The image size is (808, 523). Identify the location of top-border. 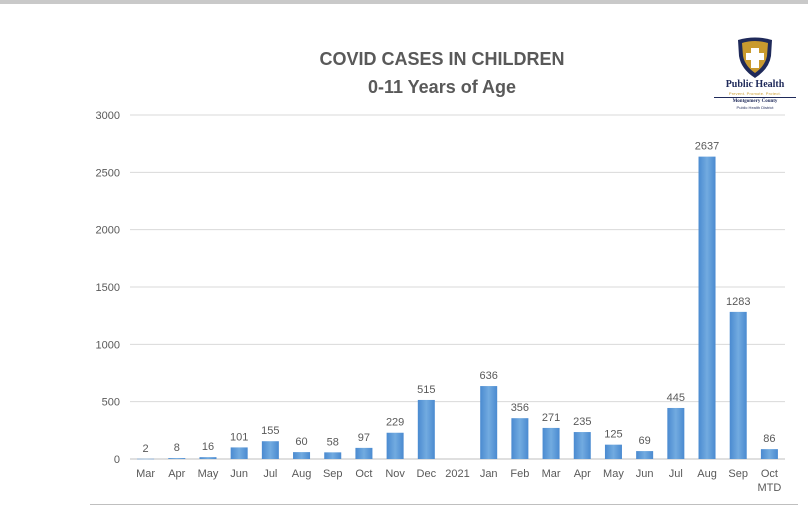
(404, 2).